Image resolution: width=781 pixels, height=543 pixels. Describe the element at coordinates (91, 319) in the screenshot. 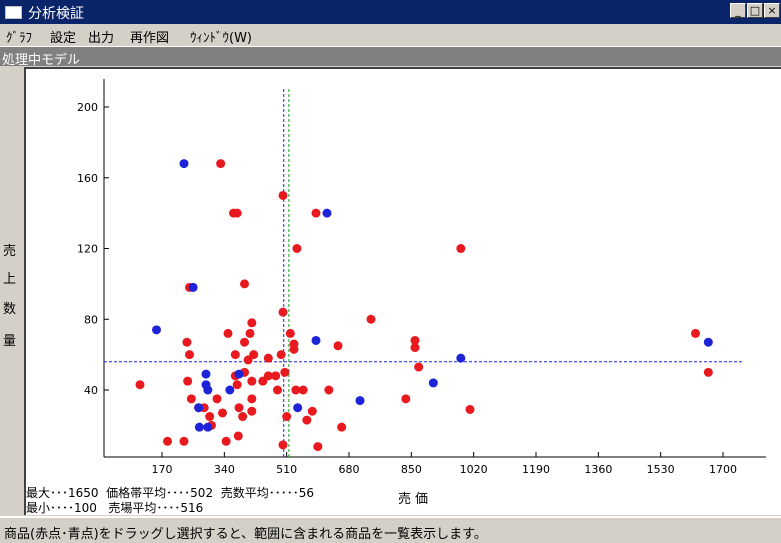

I see `y-tick-label: 80` at that location.